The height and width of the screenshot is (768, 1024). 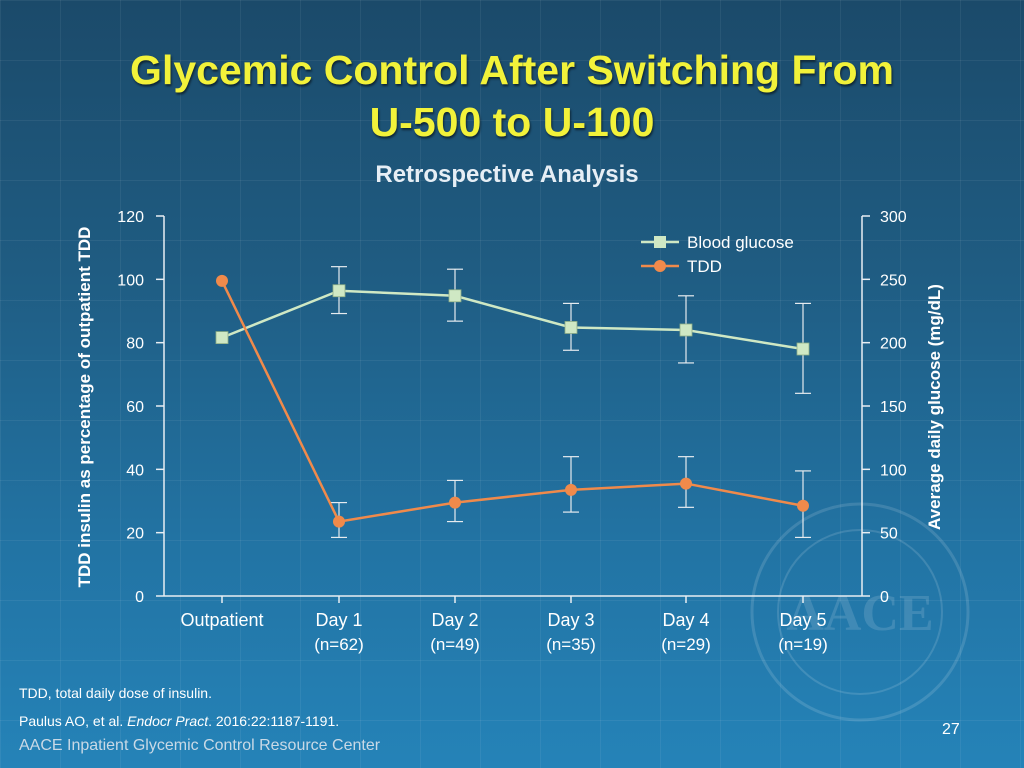 I want to click on slide-subtitle: Retrospective Analysis, so click(x=507, y=174).